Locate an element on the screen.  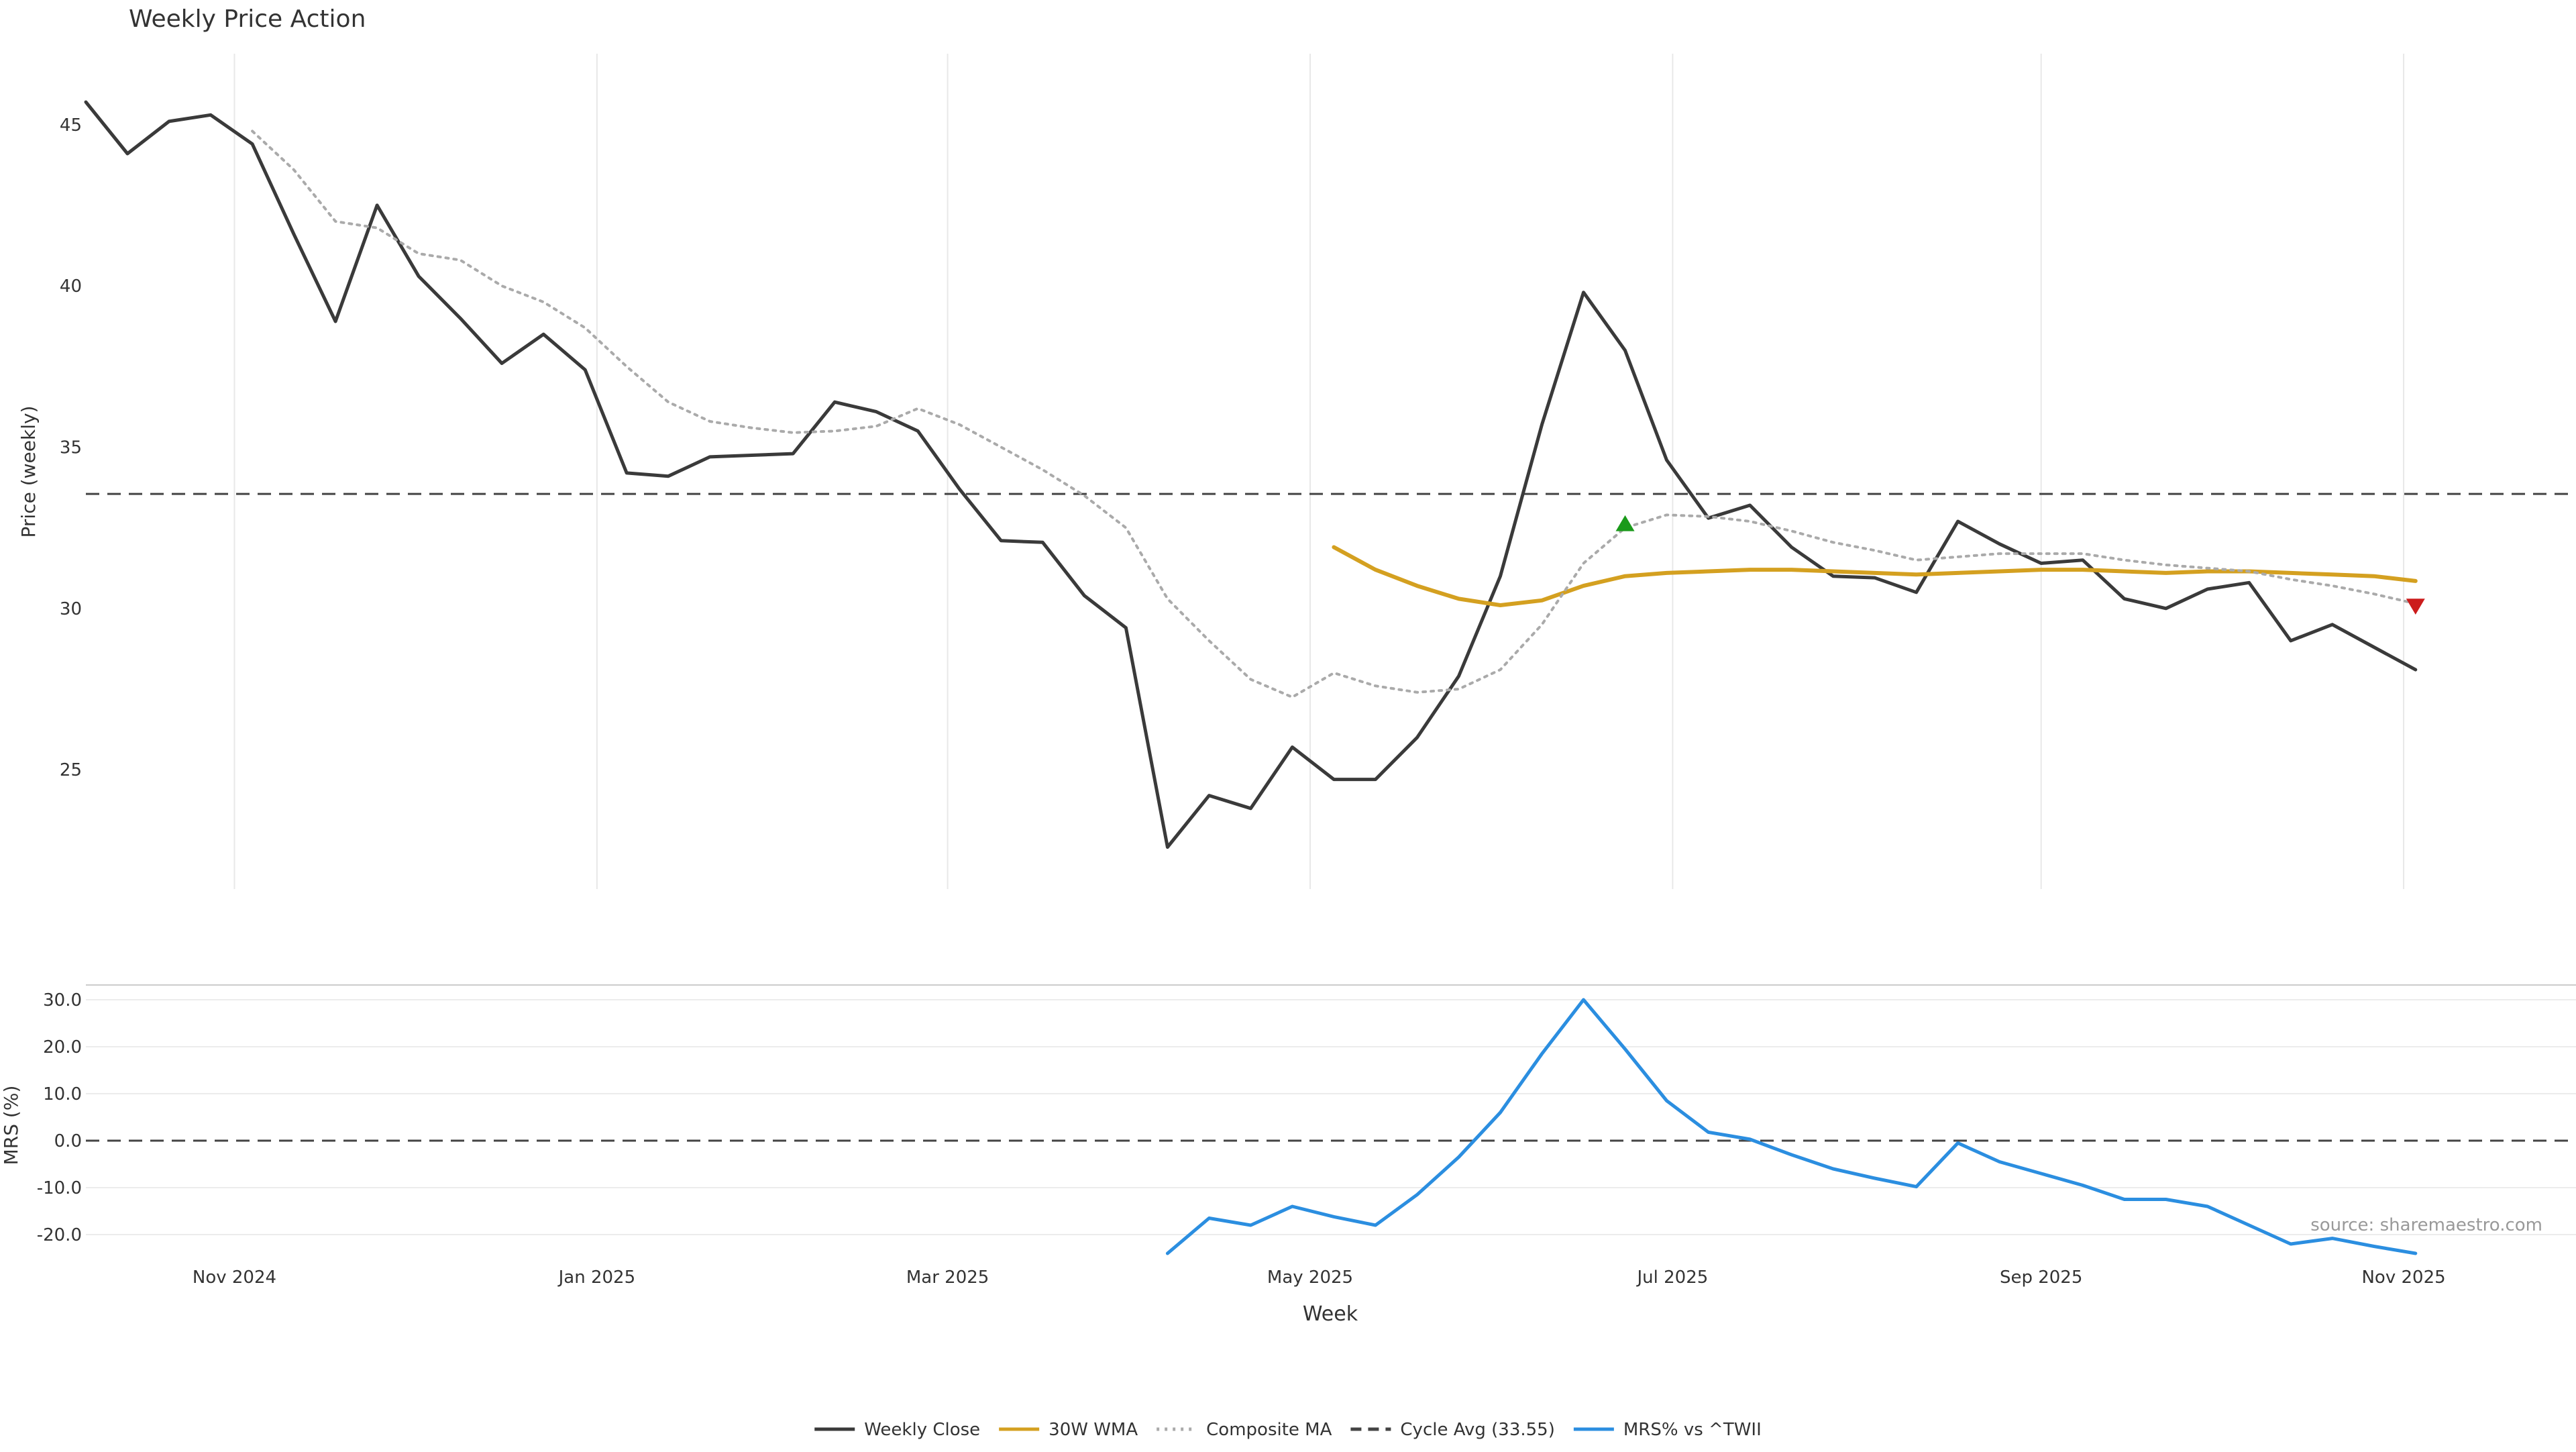
series-line-30w-wma is located at coordinates (1875, 576).